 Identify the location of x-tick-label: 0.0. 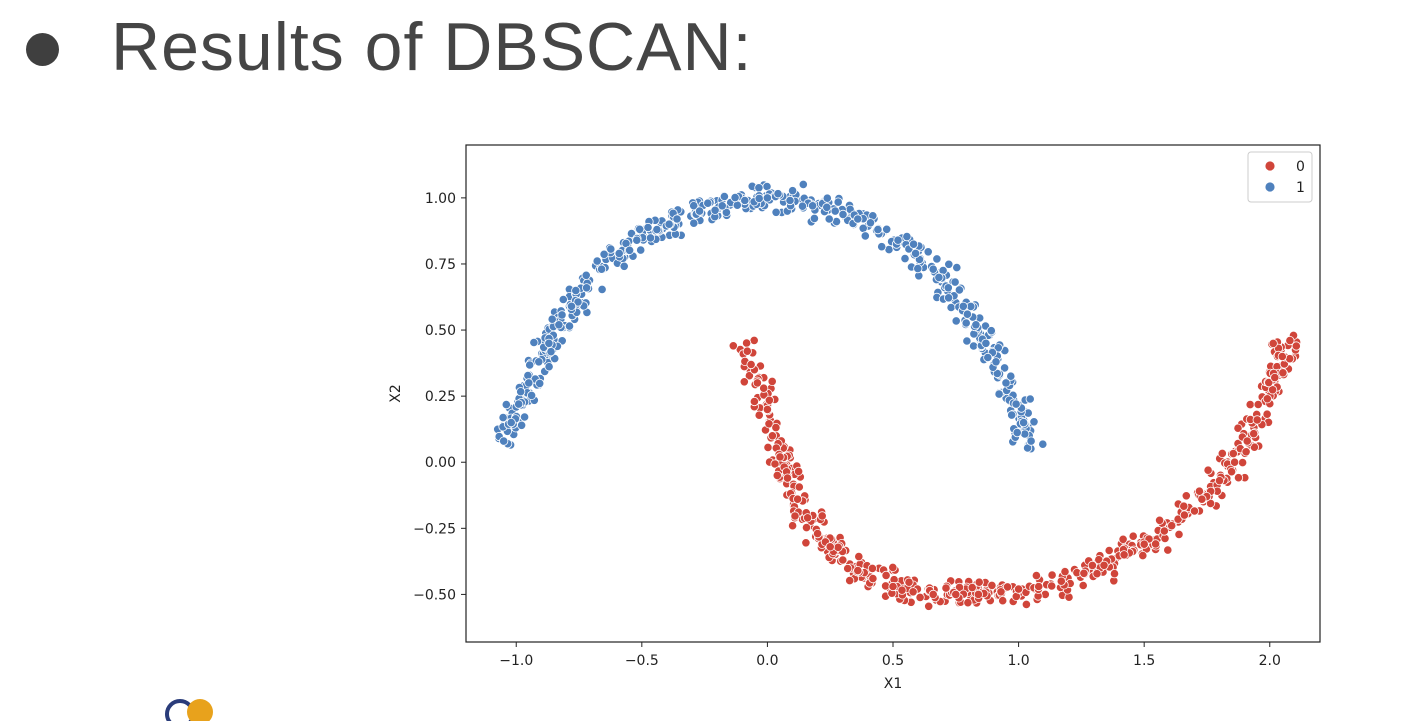
(767, 661).